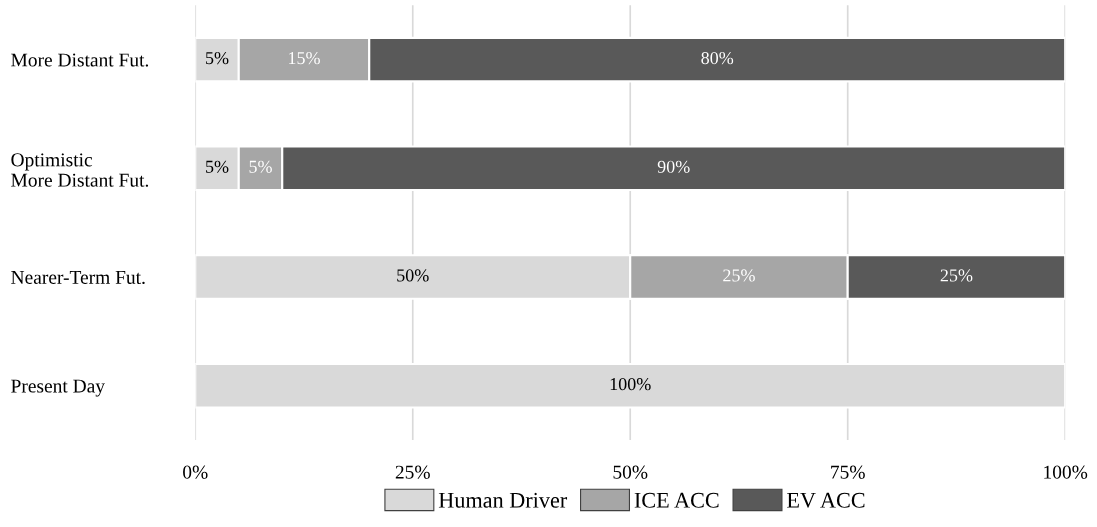 The height and width of the screenshot is (527, 1097). I want to click on y-tick-label: Nearer-Term Fut., so click(78, 278).